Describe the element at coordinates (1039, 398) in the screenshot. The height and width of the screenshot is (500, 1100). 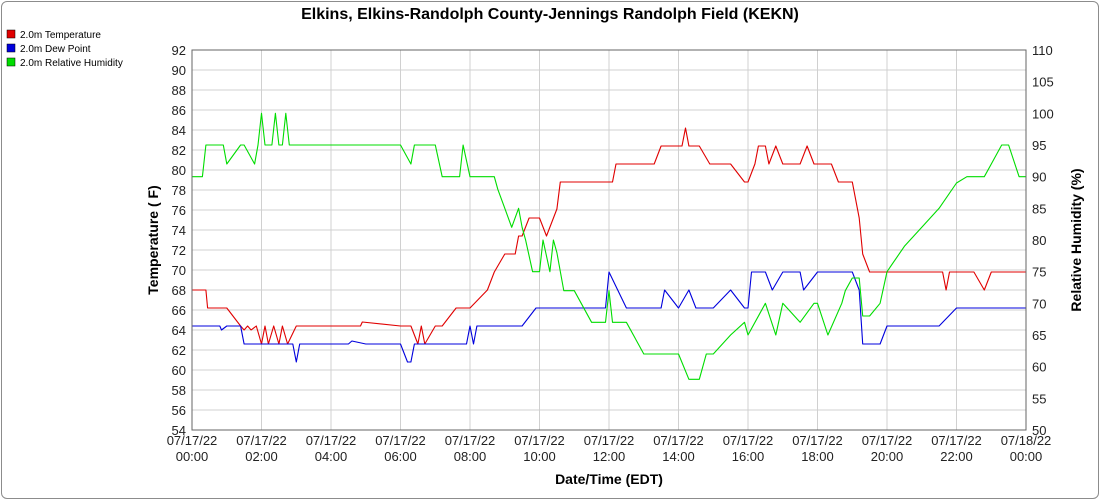
I see `right-tick-label: 55` at that location.